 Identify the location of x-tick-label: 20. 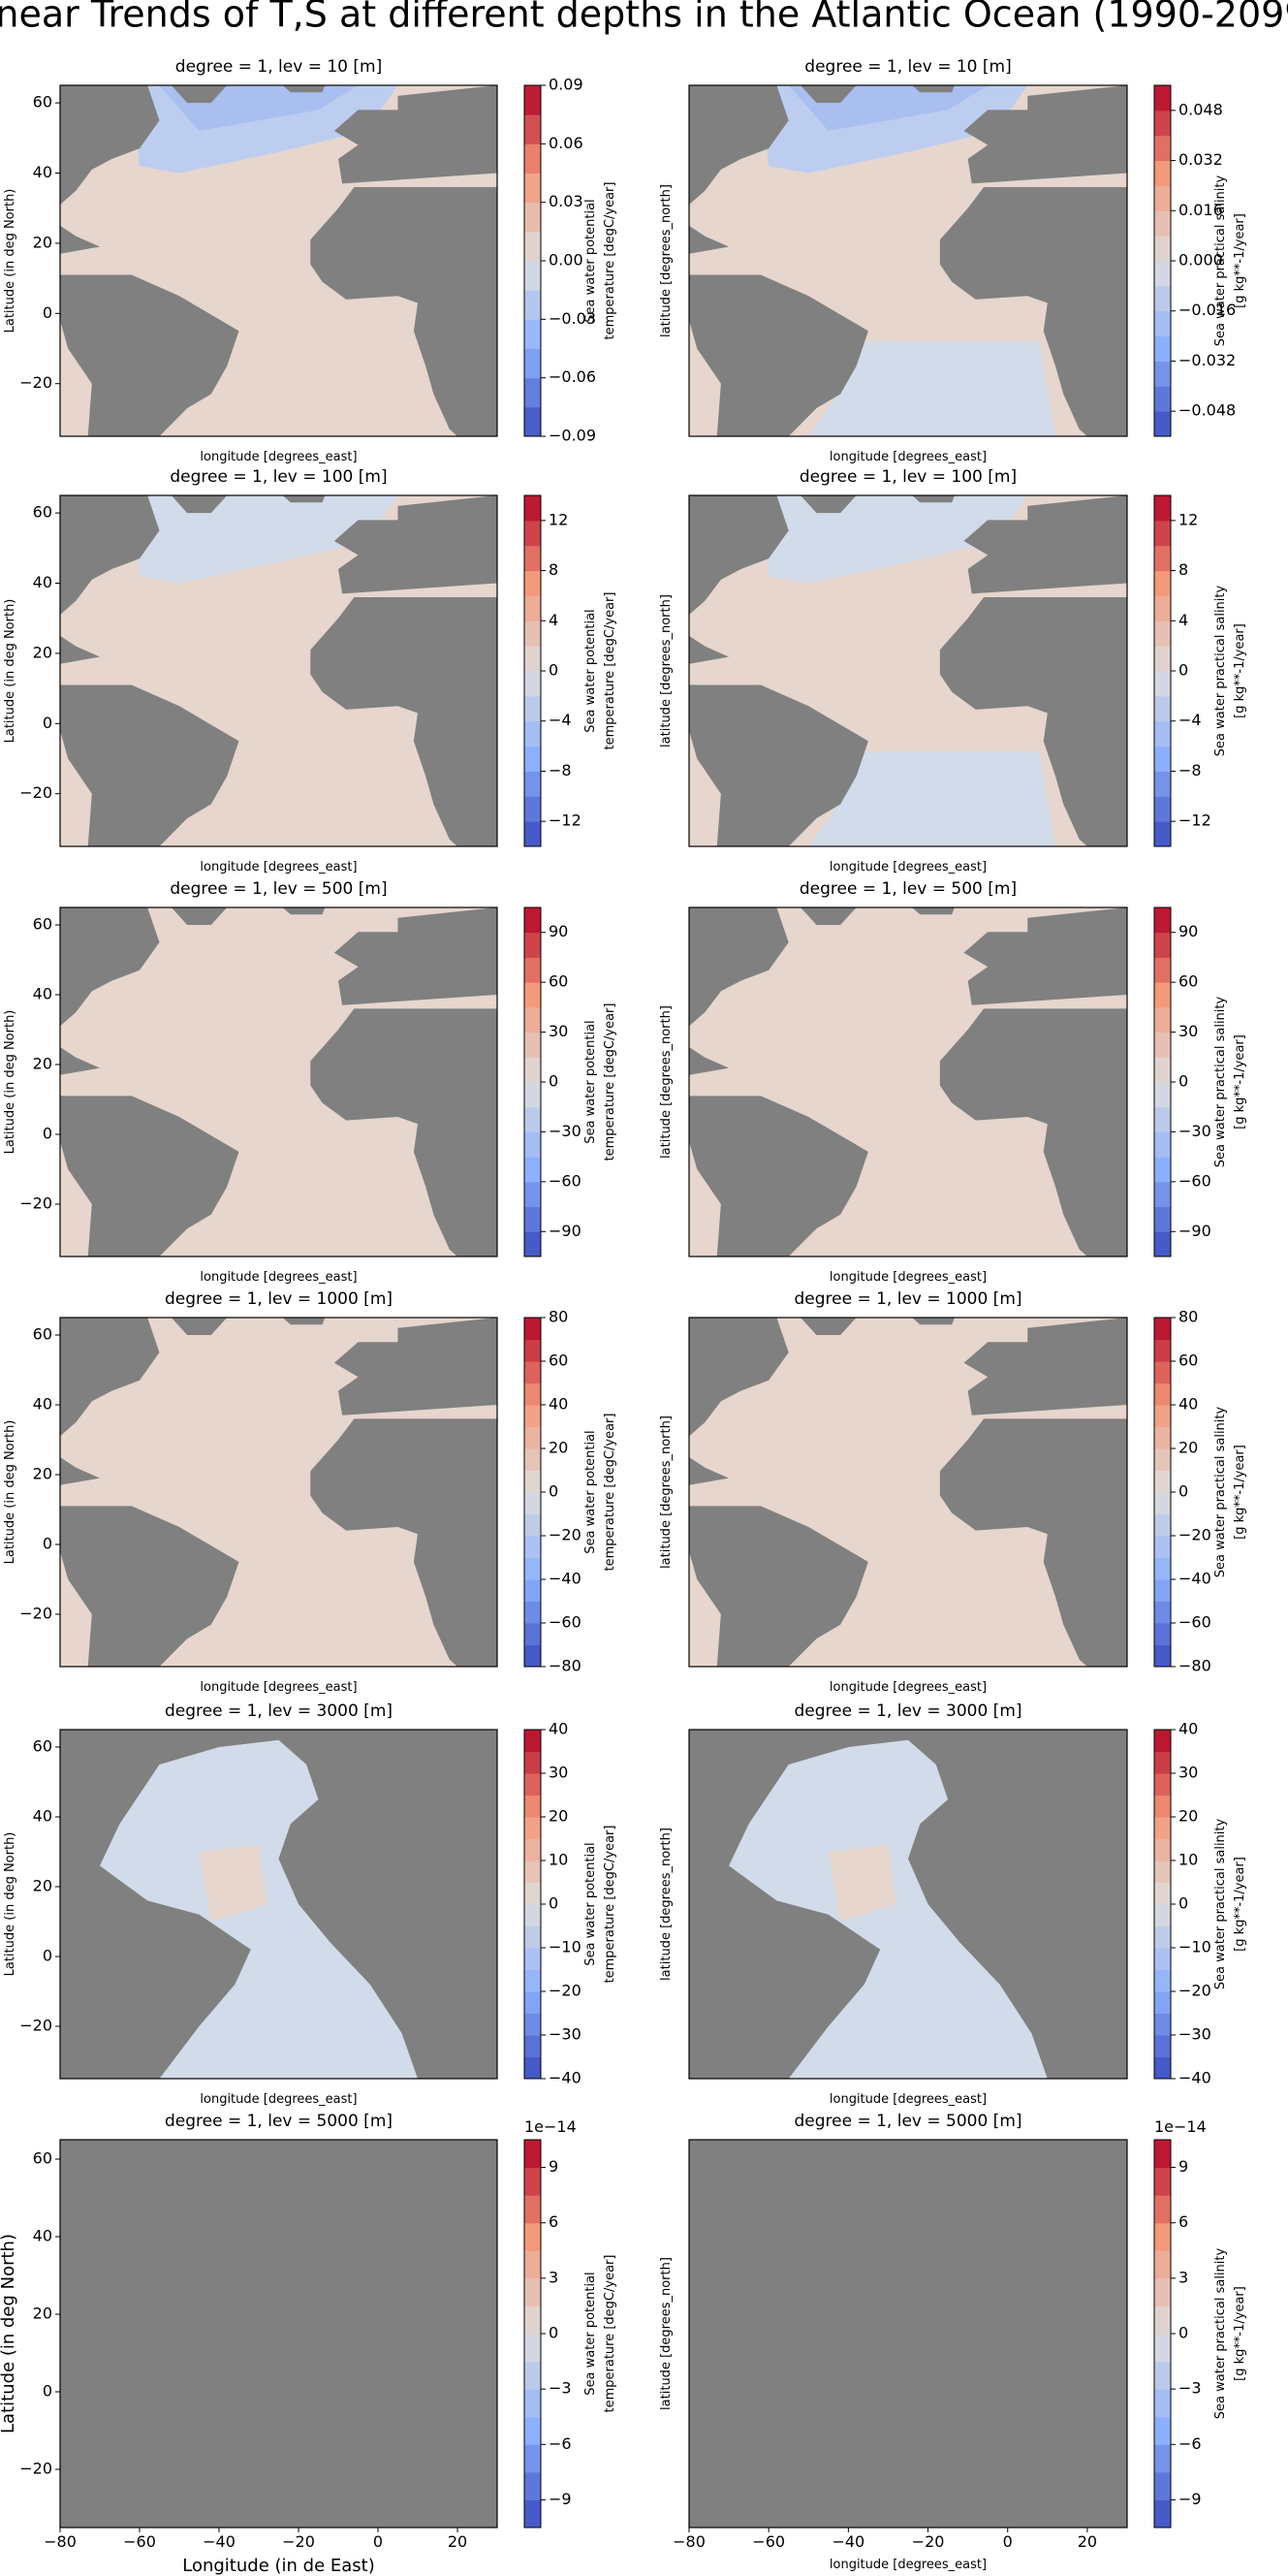
(457, 2542).